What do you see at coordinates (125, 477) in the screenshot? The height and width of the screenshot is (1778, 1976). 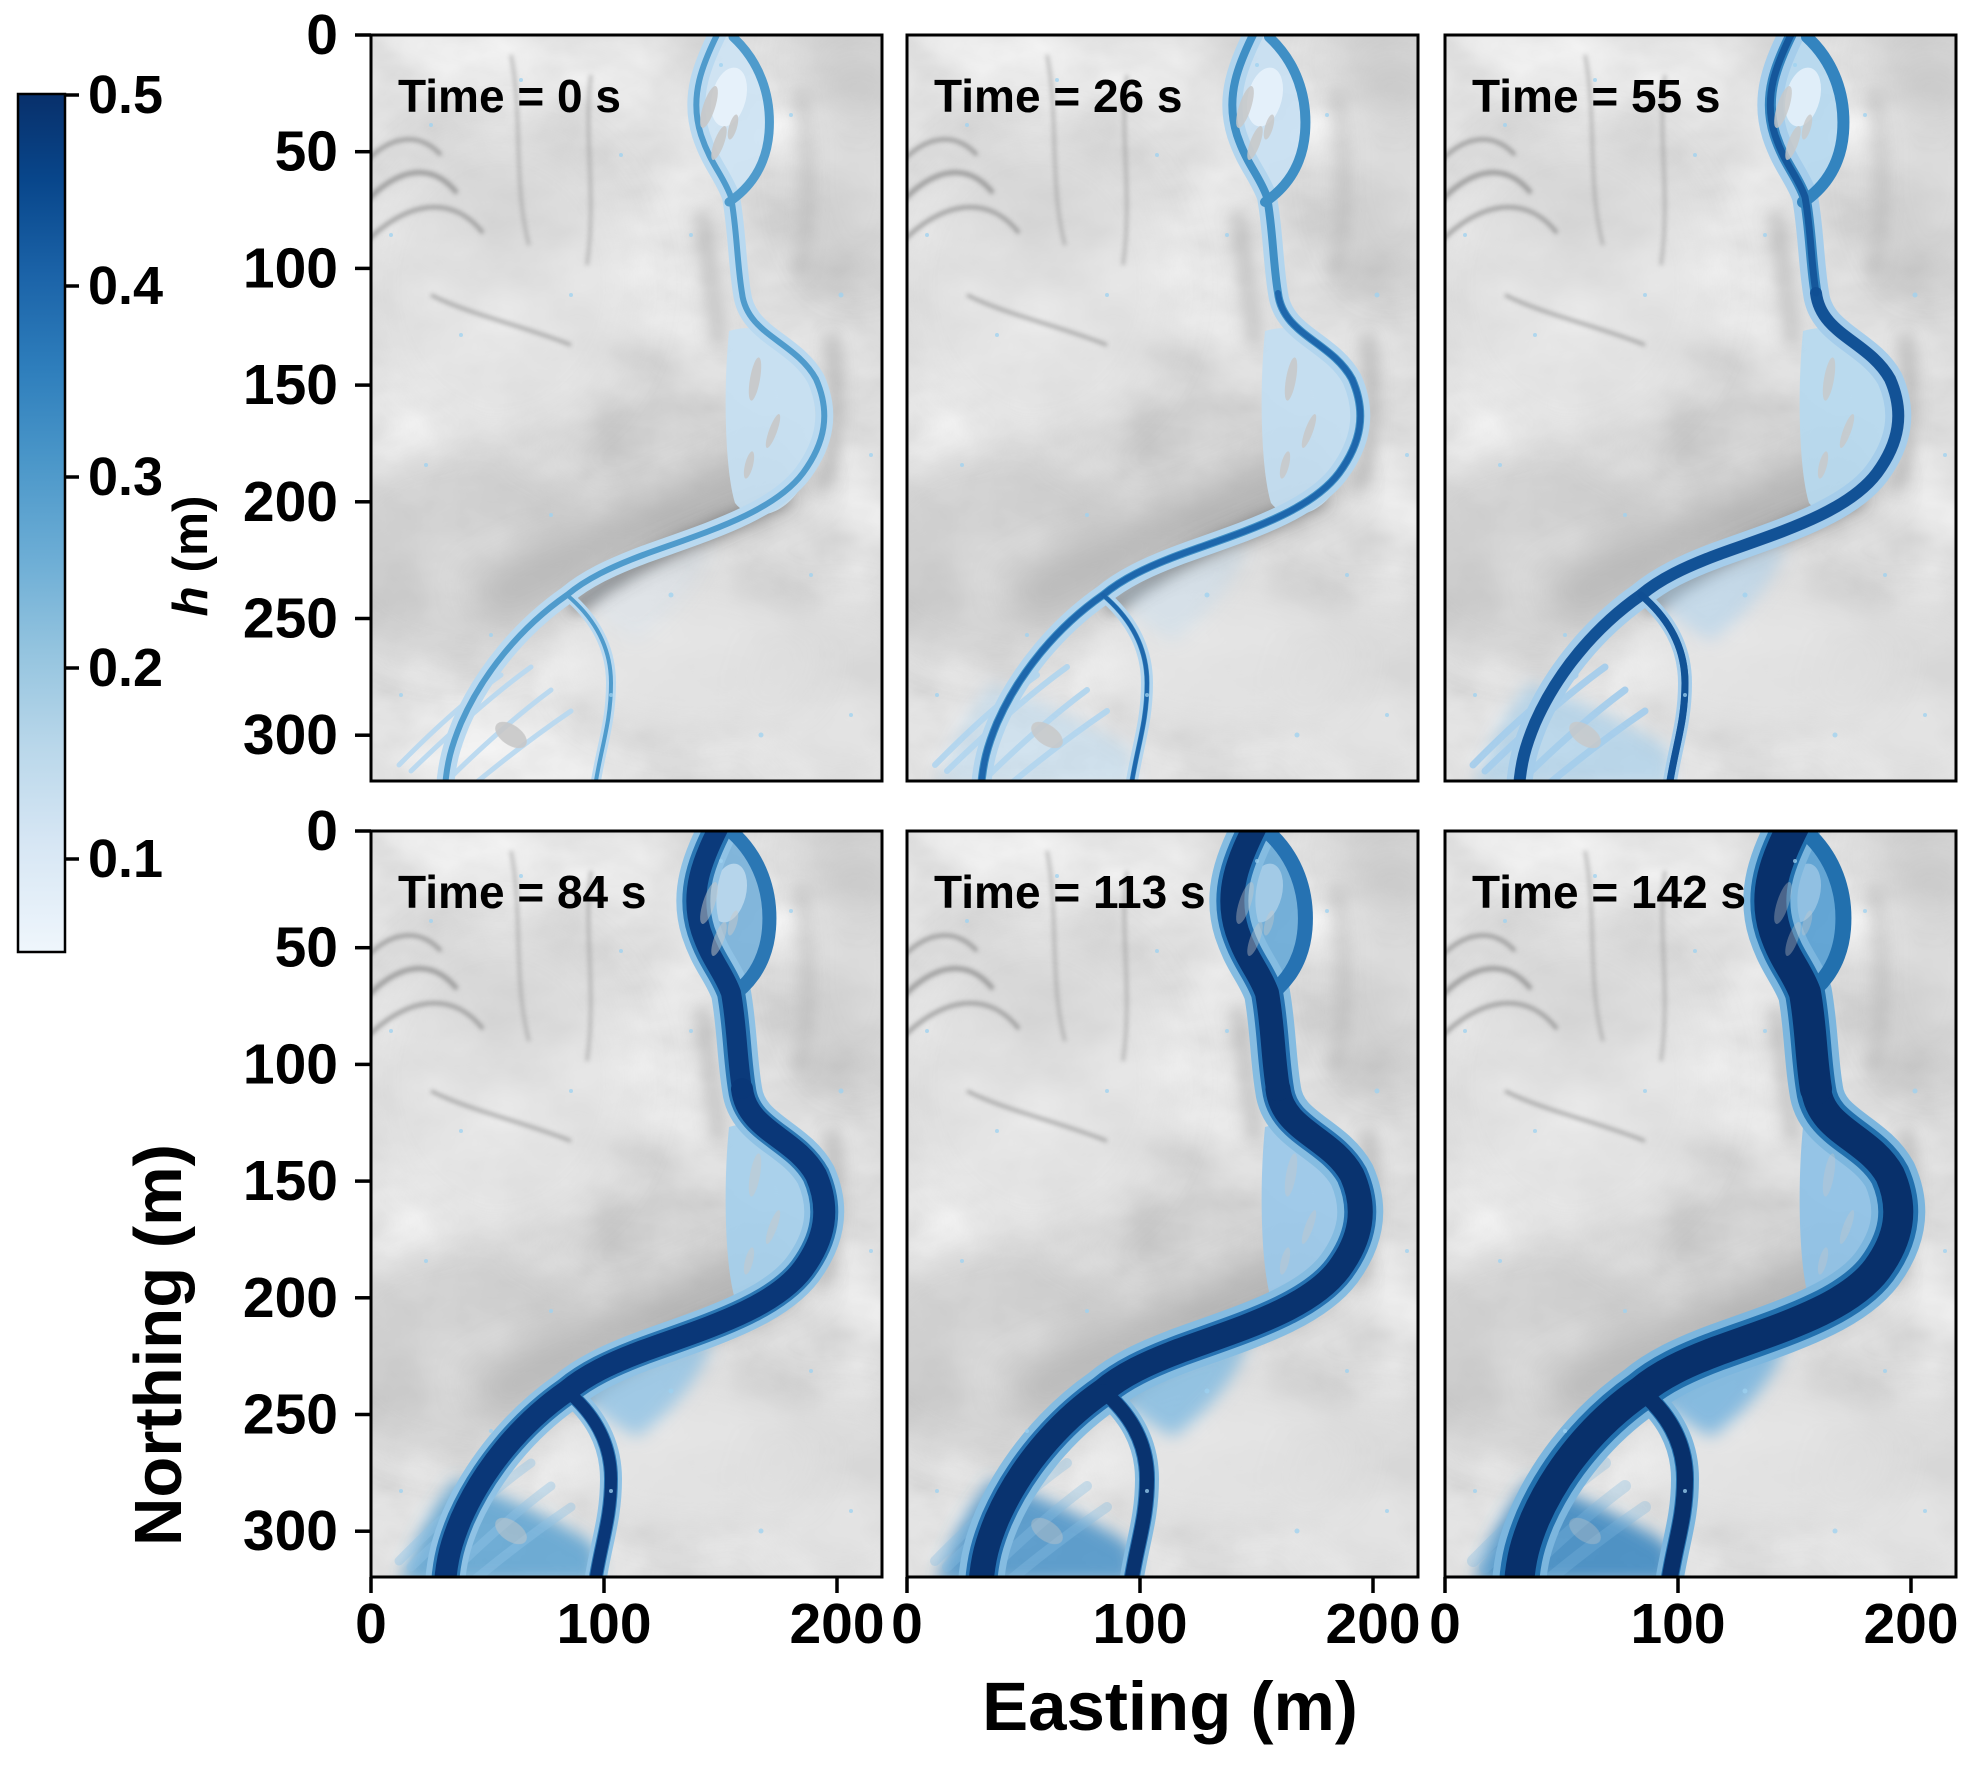 I see `svg-text: 0.3` at bounding box center [125, 477].